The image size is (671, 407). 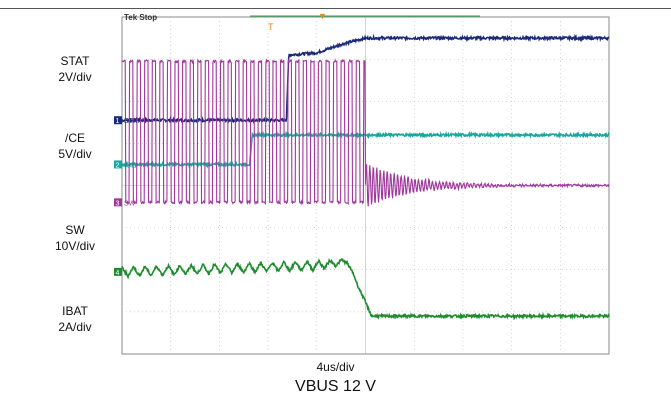 What do you see at coordinates (75, 154) in the screenshot?
I see `ce-scale: 5V/div` at bounding box center [75, 154].